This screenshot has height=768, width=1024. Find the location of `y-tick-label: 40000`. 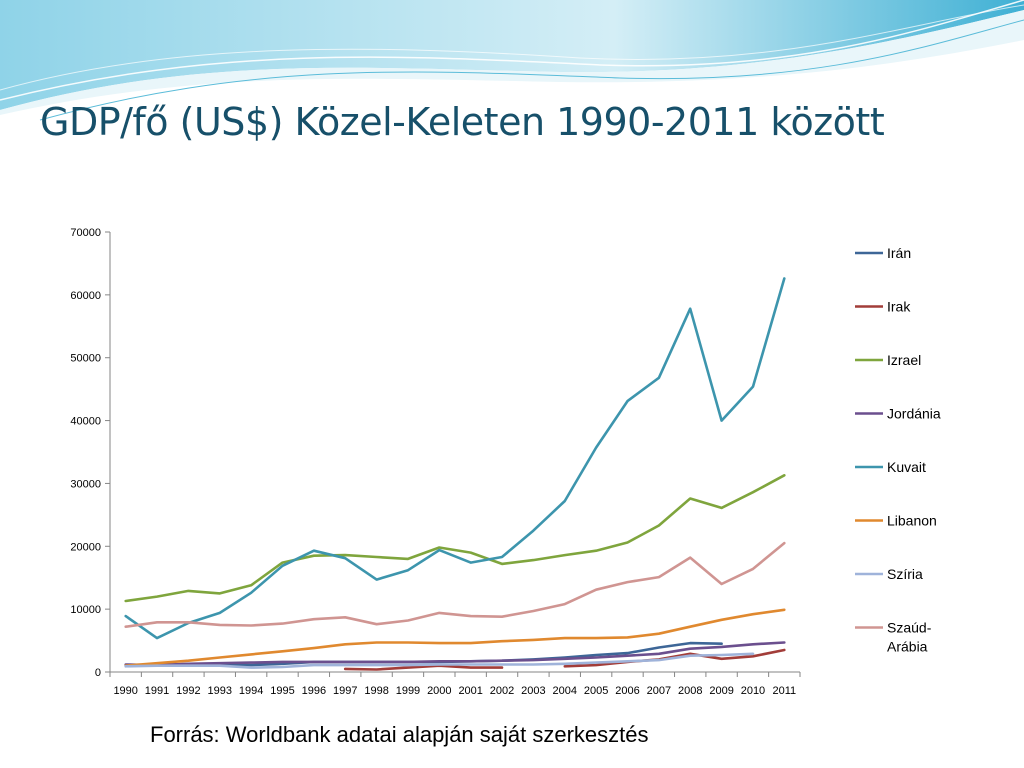

y-tick-label: 40000 is located at coordinates (85, 422).